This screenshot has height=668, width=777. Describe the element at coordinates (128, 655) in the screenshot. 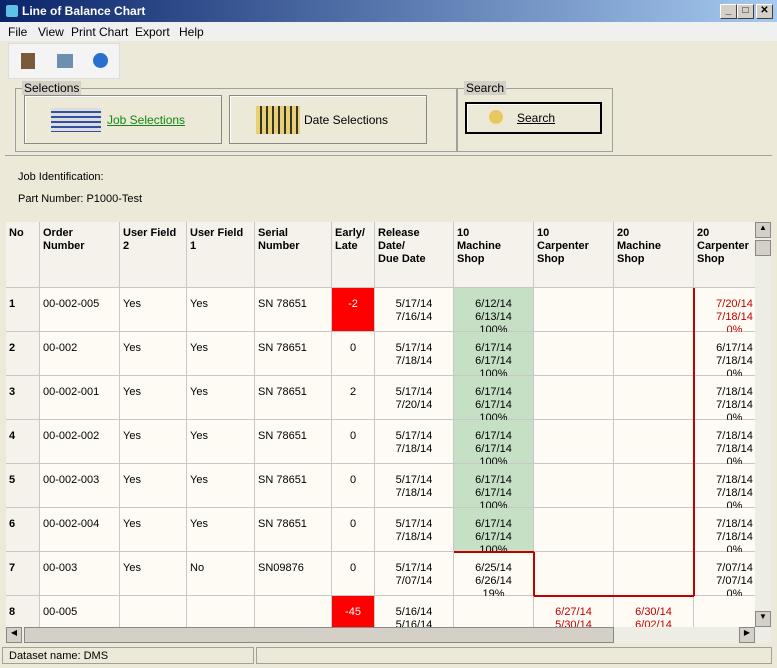

I see `status-bar: Dataset name: DMS` at that location.